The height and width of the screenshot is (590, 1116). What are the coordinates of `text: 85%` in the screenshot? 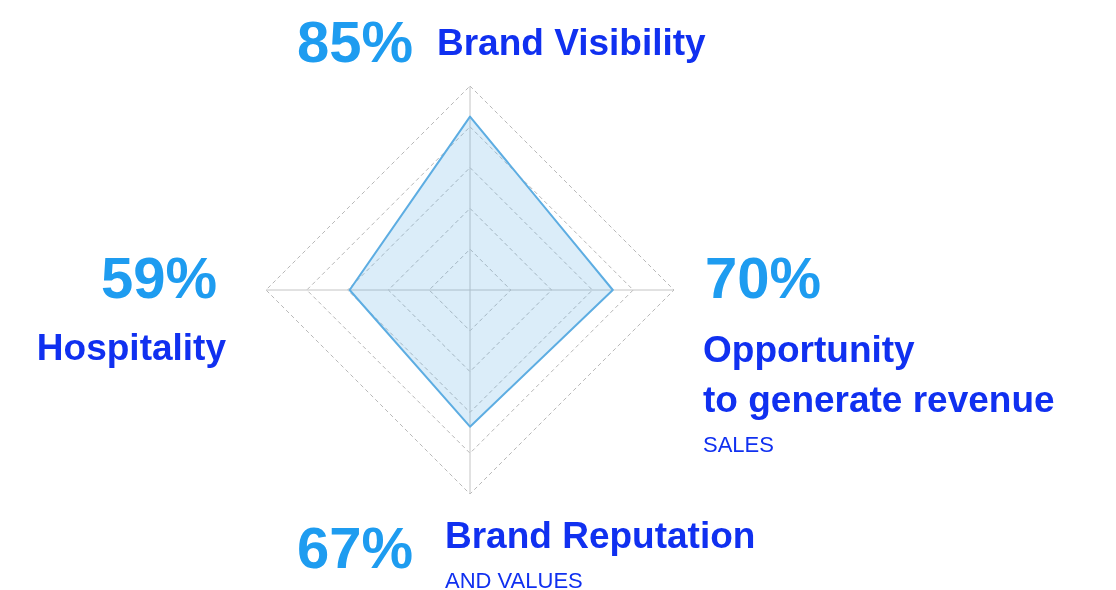 It's located at (354, 41).